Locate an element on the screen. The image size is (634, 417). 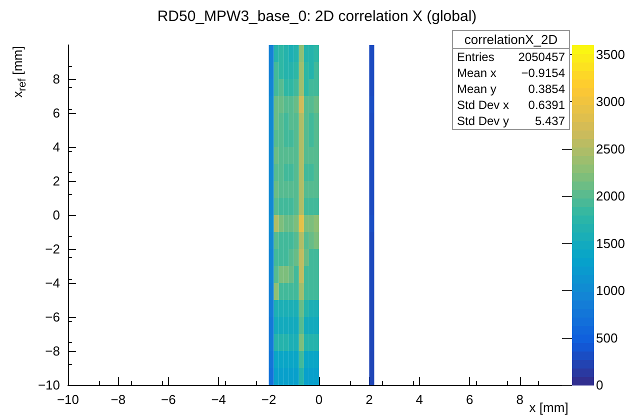
x-tick-label: −4 is located at coordinates (218, 399).